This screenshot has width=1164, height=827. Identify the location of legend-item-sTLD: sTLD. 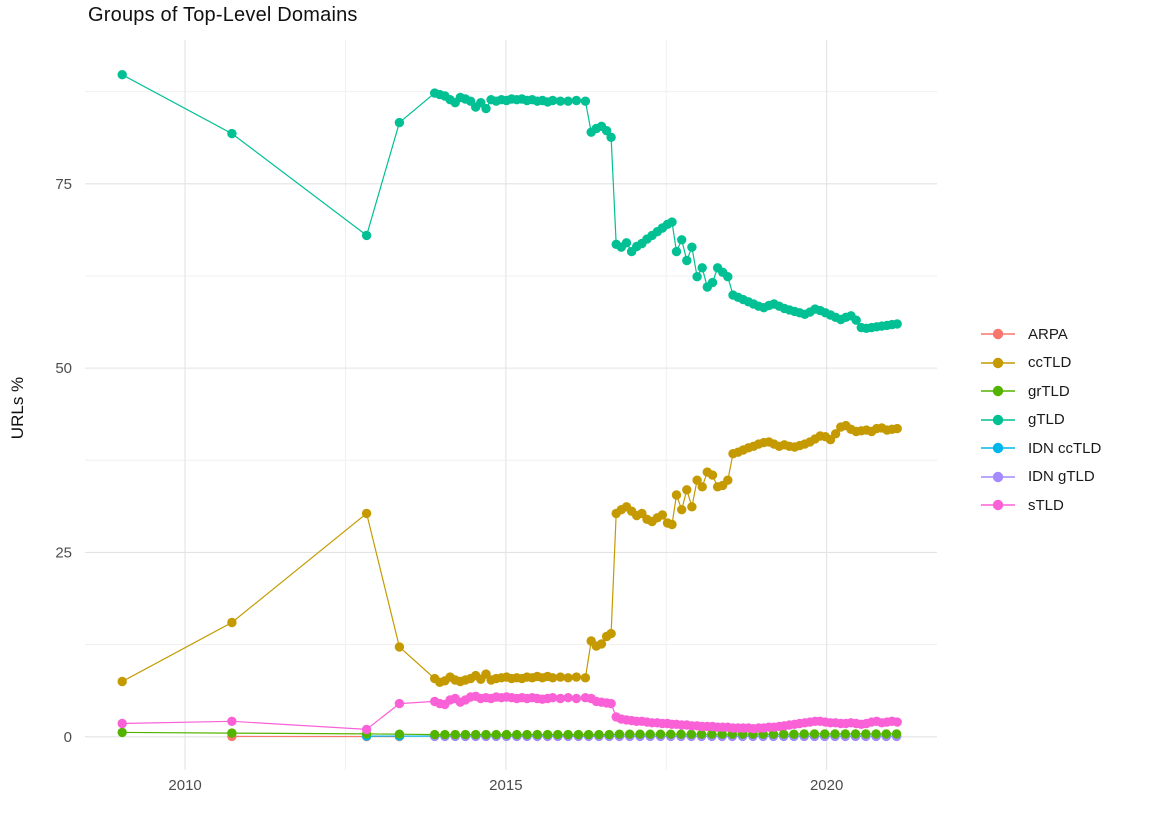
(1040, 505).